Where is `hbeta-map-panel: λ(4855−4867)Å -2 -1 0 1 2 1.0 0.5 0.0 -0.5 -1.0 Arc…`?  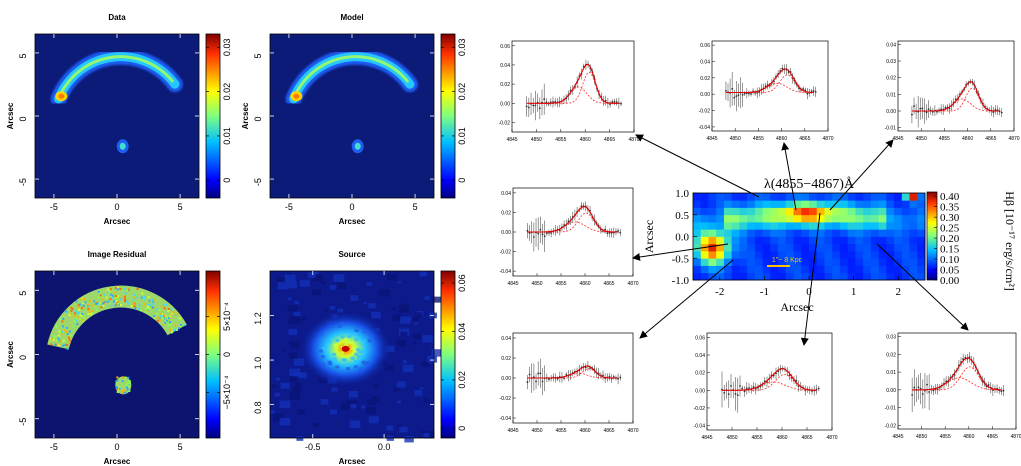
hbeta-map-panel: λ(4855−4867)Å -2 -1 0 1 2 1.0 0.5 0.0 -0.5 -1.0 Arc… is located at coordinates (829, 245).